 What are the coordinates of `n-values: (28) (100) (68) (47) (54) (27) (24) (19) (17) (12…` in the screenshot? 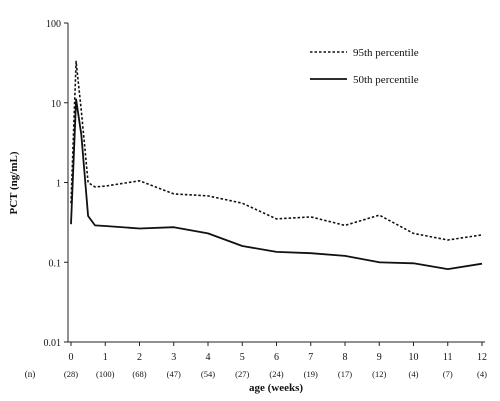 It's located at (275, 374).